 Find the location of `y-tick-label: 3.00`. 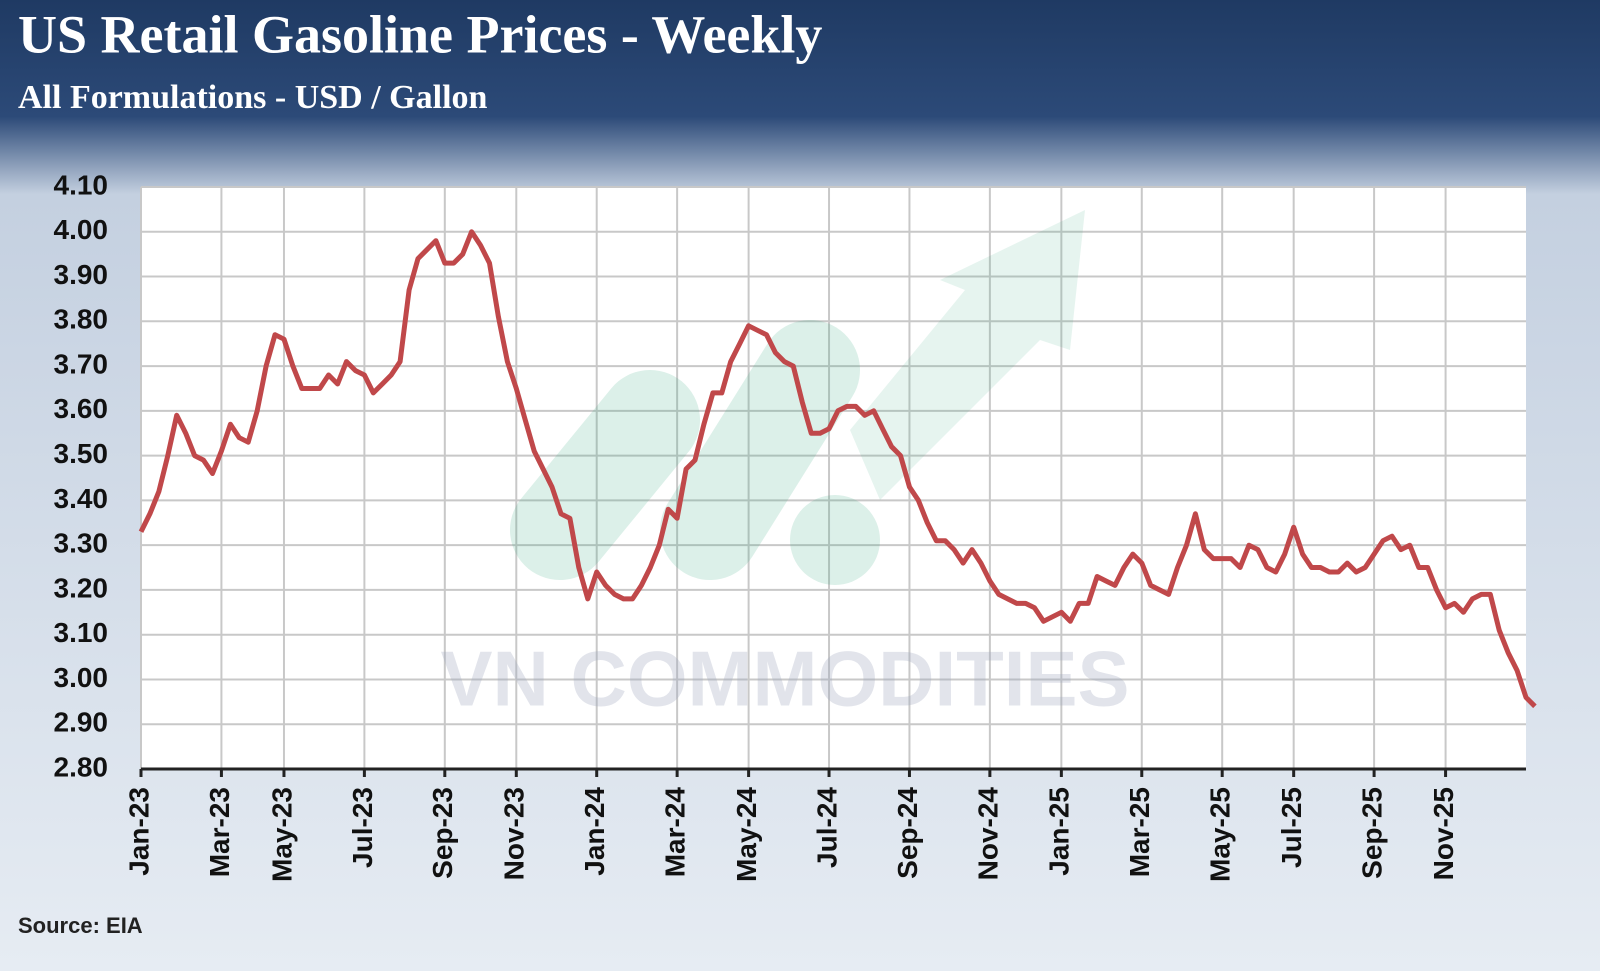

y-tick-label: 3.00 is located at coordinates (81, 677).